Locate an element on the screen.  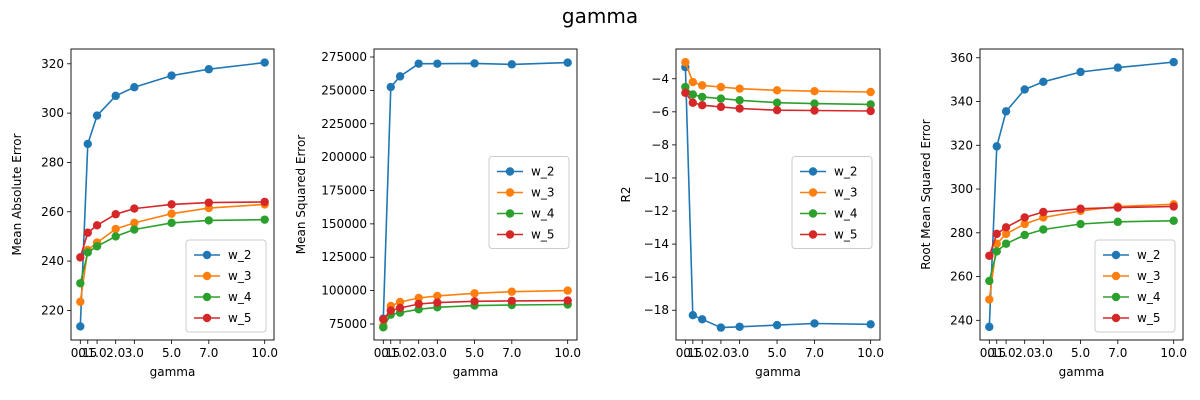
y-tick-label: 220 is located at coordinates (52, 310).